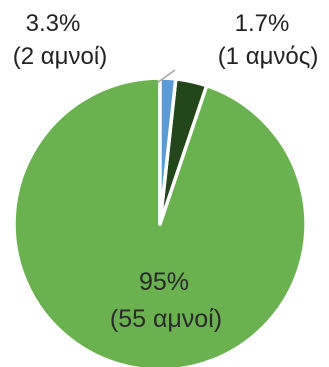  What do you see at coordinates (53, 23) in the screenshot?
I see `slice-label-percent: 3.3%` at bounding box center [53, 23].